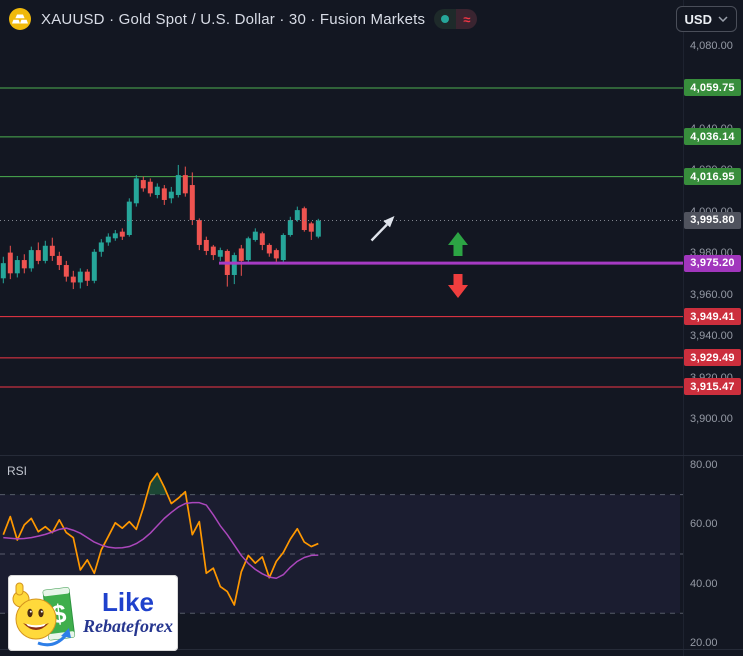  What do you see at coordinates (44, 613) in the screenshot?
I see `logo-smiley-money-icon: $` at bounding box center [44, 613].